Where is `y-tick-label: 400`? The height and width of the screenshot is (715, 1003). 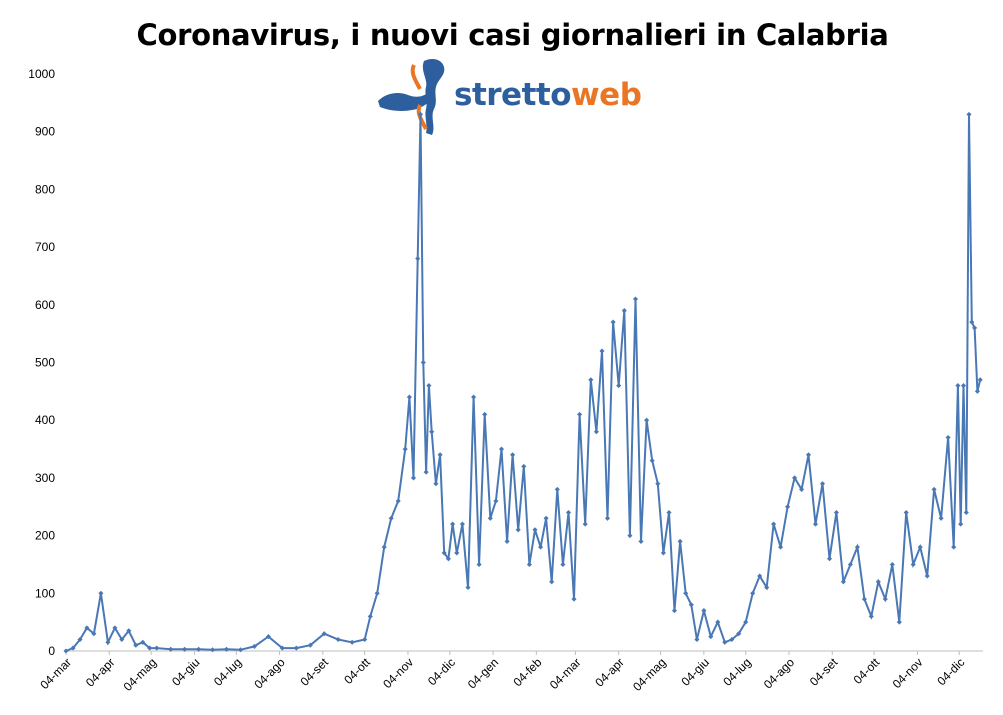 y-tick-label: 400 is located at coordinates (45, 420).